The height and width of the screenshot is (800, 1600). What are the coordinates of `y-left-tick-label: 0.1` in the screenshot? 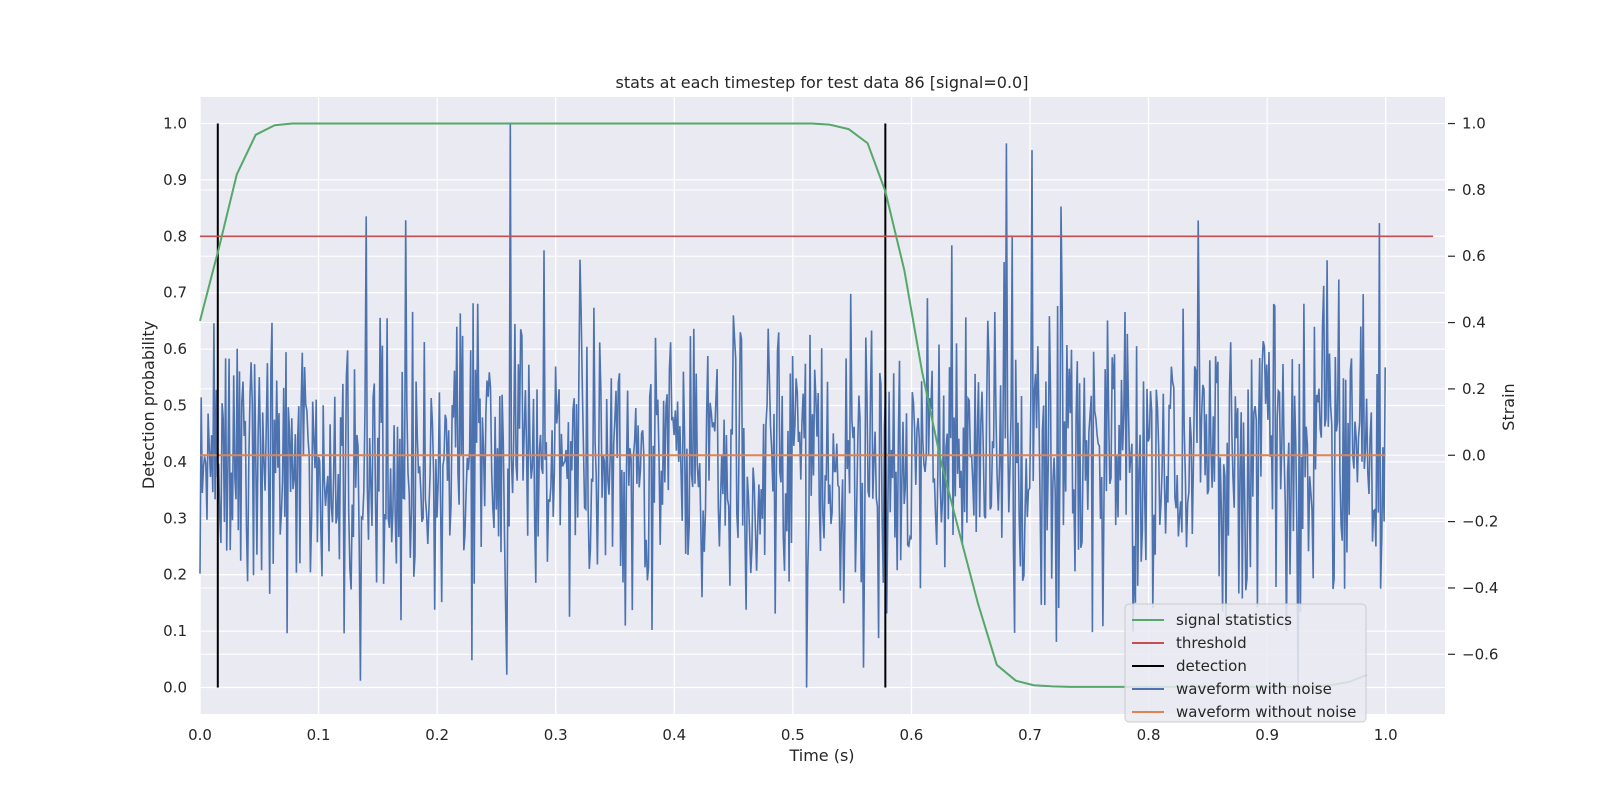 It's located at (175, 631).